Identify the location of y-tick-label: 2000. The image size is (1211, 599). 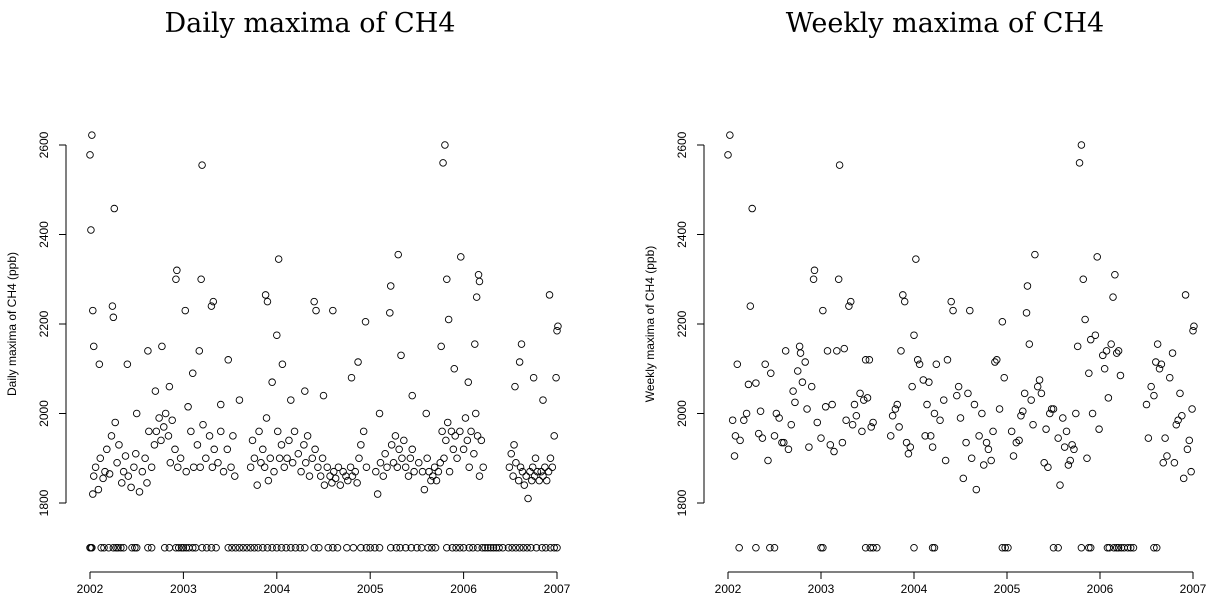
(44, 413).